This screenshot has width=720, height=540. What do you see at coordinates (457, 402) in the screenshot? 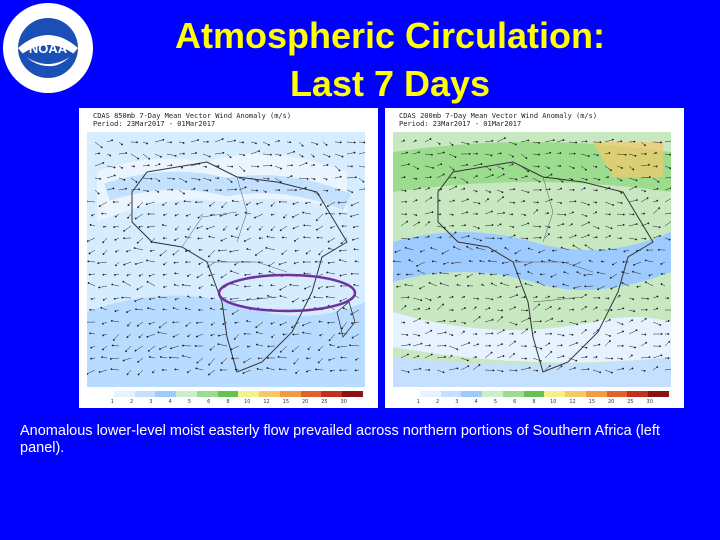
I see `colorbar-label: 3` at bounding box center [457, 402].